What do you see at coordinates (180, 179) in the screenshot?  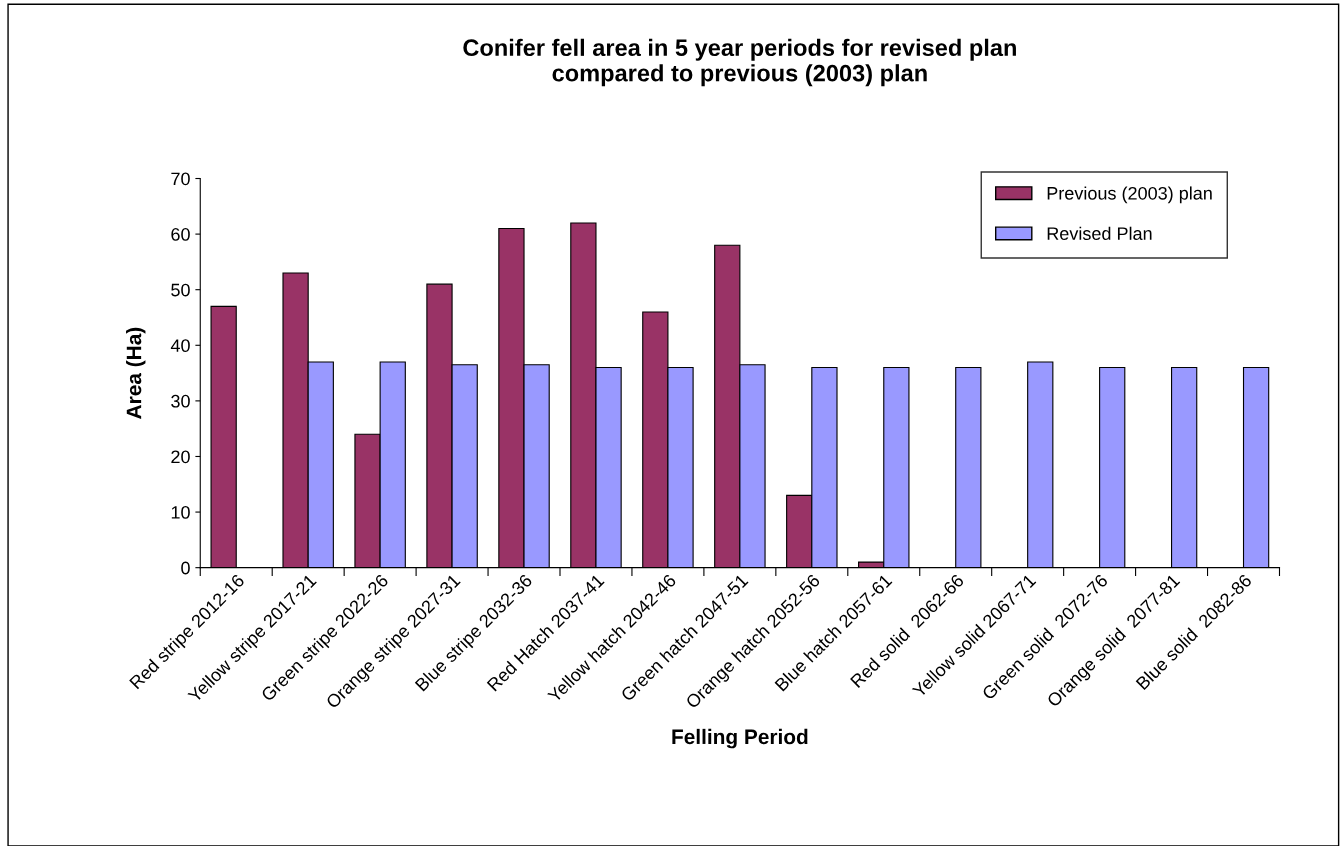 I see `y-tick-label: 70` at bounding box center [180, 179].